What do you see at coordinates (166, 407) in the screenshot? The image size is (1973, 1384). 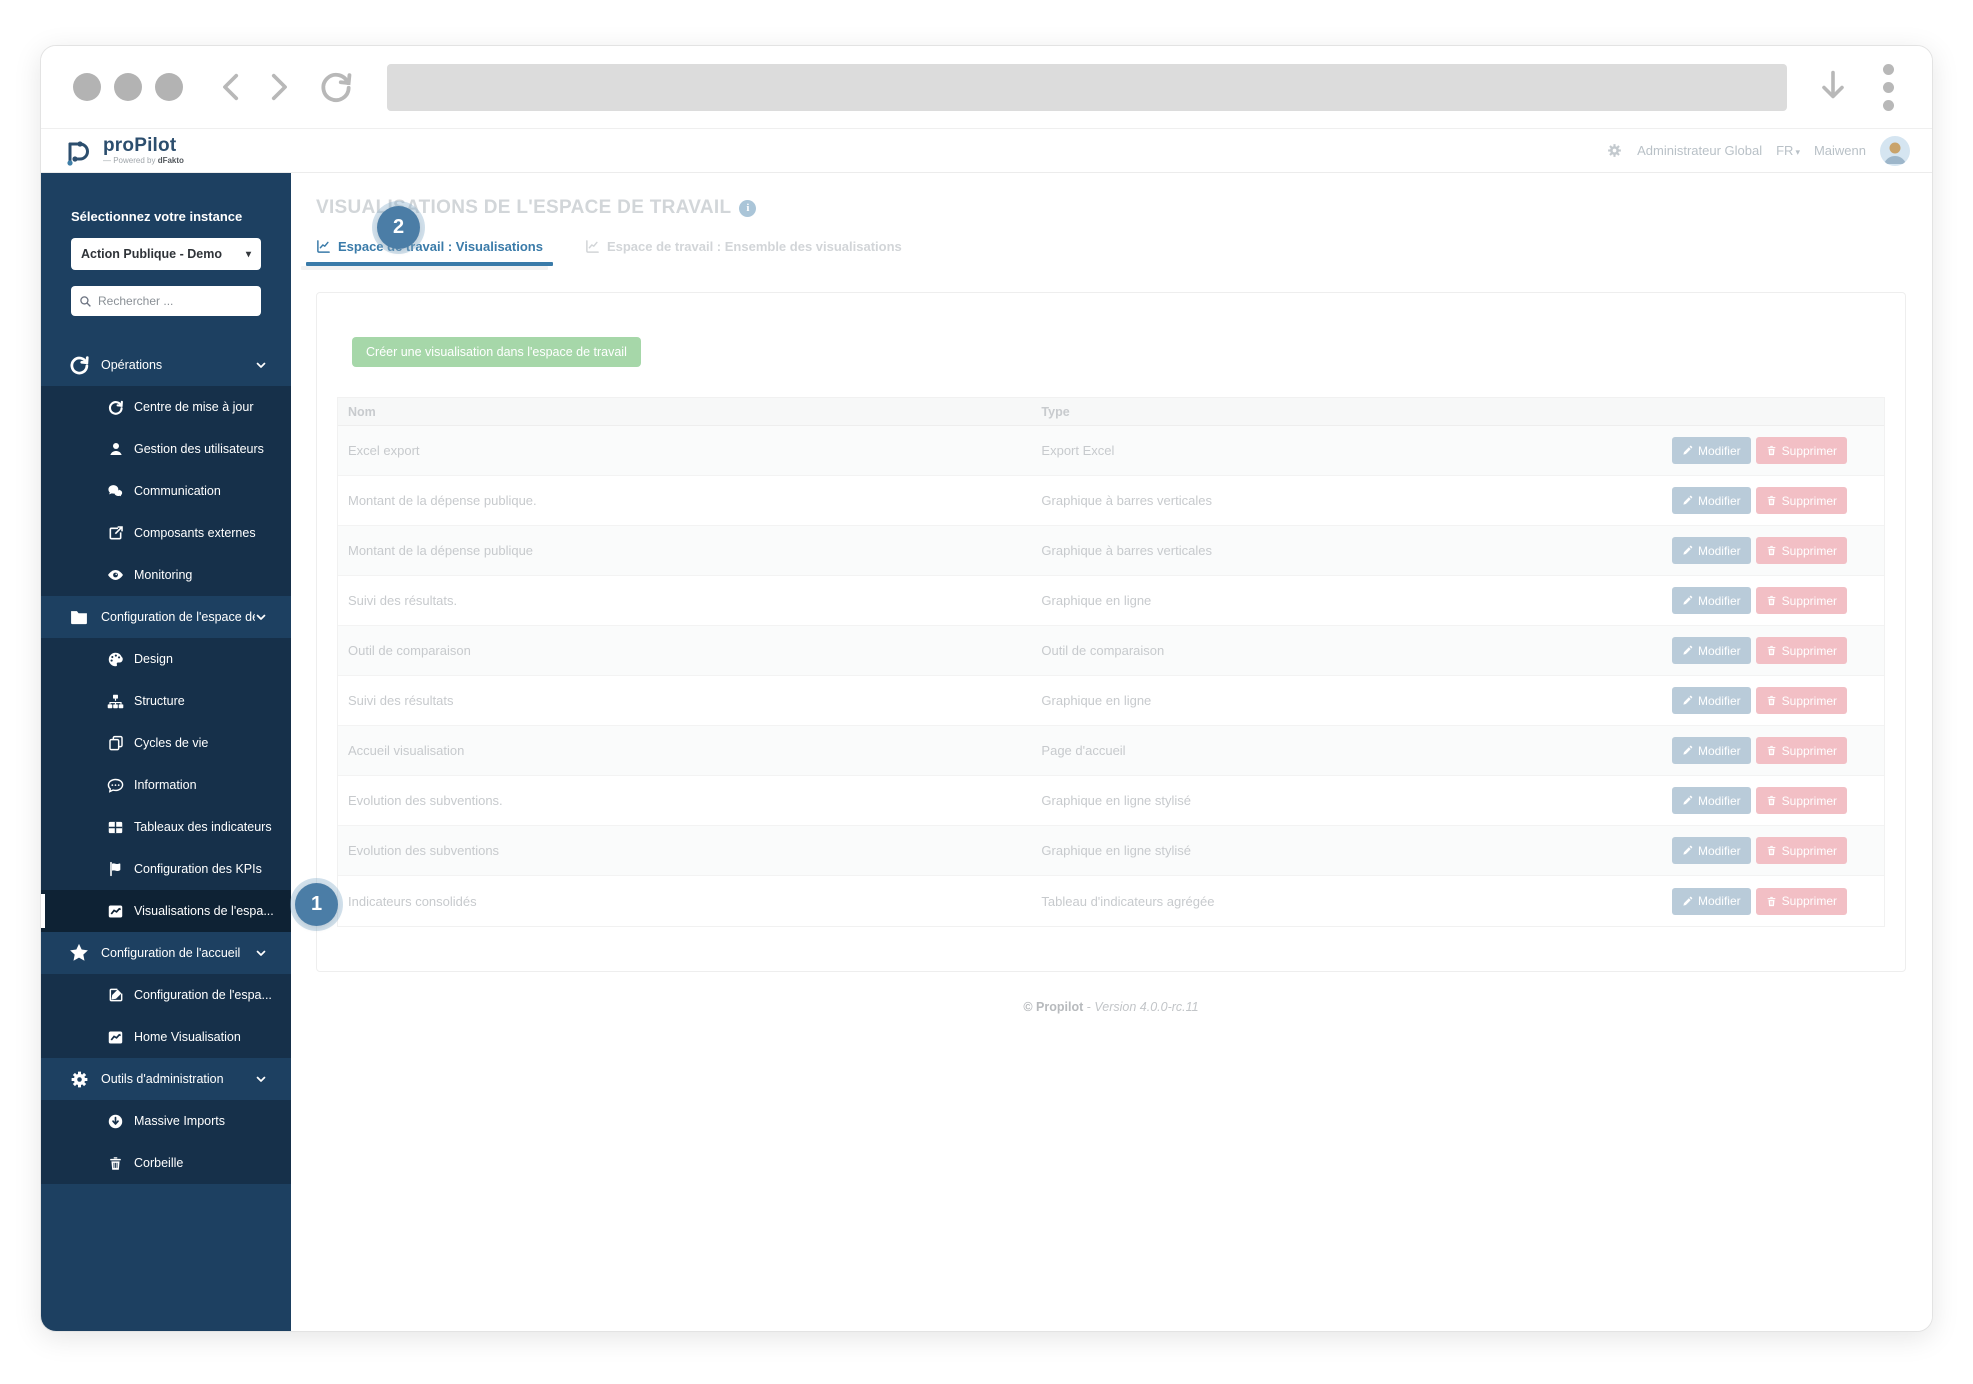 I see `sidebar-item-centre-mise-a-jour: Centre de mise à jour` at bounding box center [166, 407].